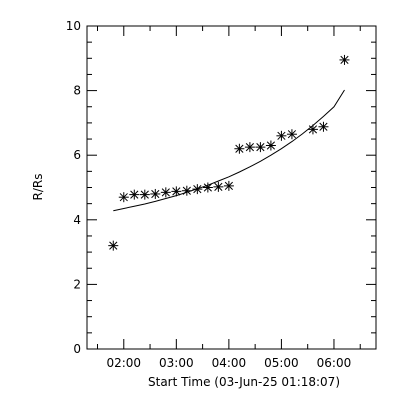 The width and height of the screenshot is (400, 400). I want to click on x-tick-label: 03:00, so click(176, 363).